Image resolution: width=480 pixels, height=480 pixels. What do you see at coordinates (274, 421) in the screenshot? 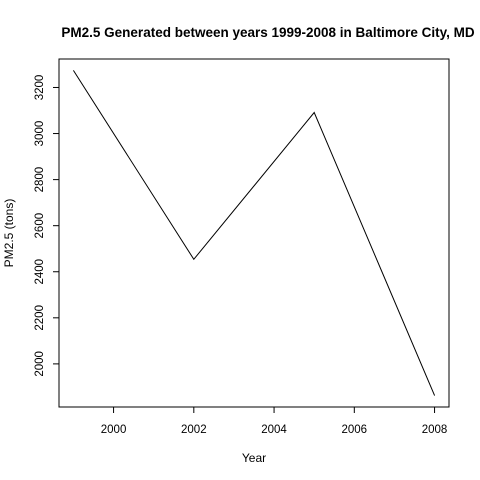
I see `x-axis: 2000 2002 2004 2006 2008` at bounding box center [274, 421].